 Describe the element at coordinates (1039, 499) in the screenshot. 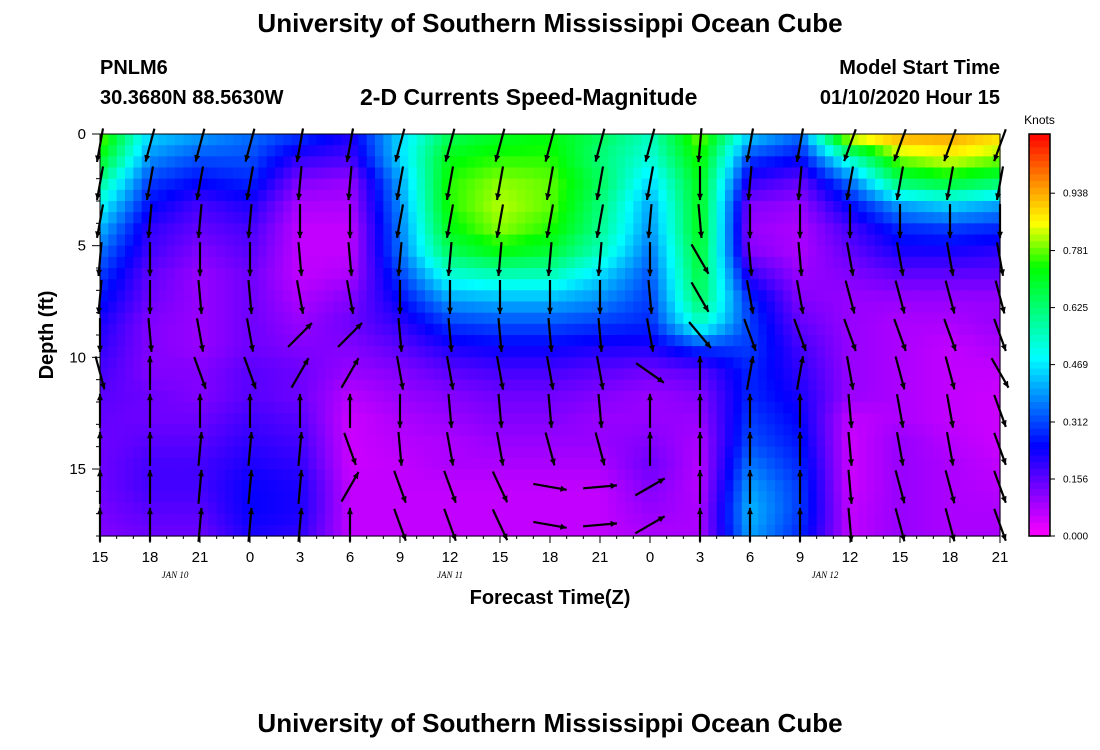

I see `colorbar-swatch` at that location.